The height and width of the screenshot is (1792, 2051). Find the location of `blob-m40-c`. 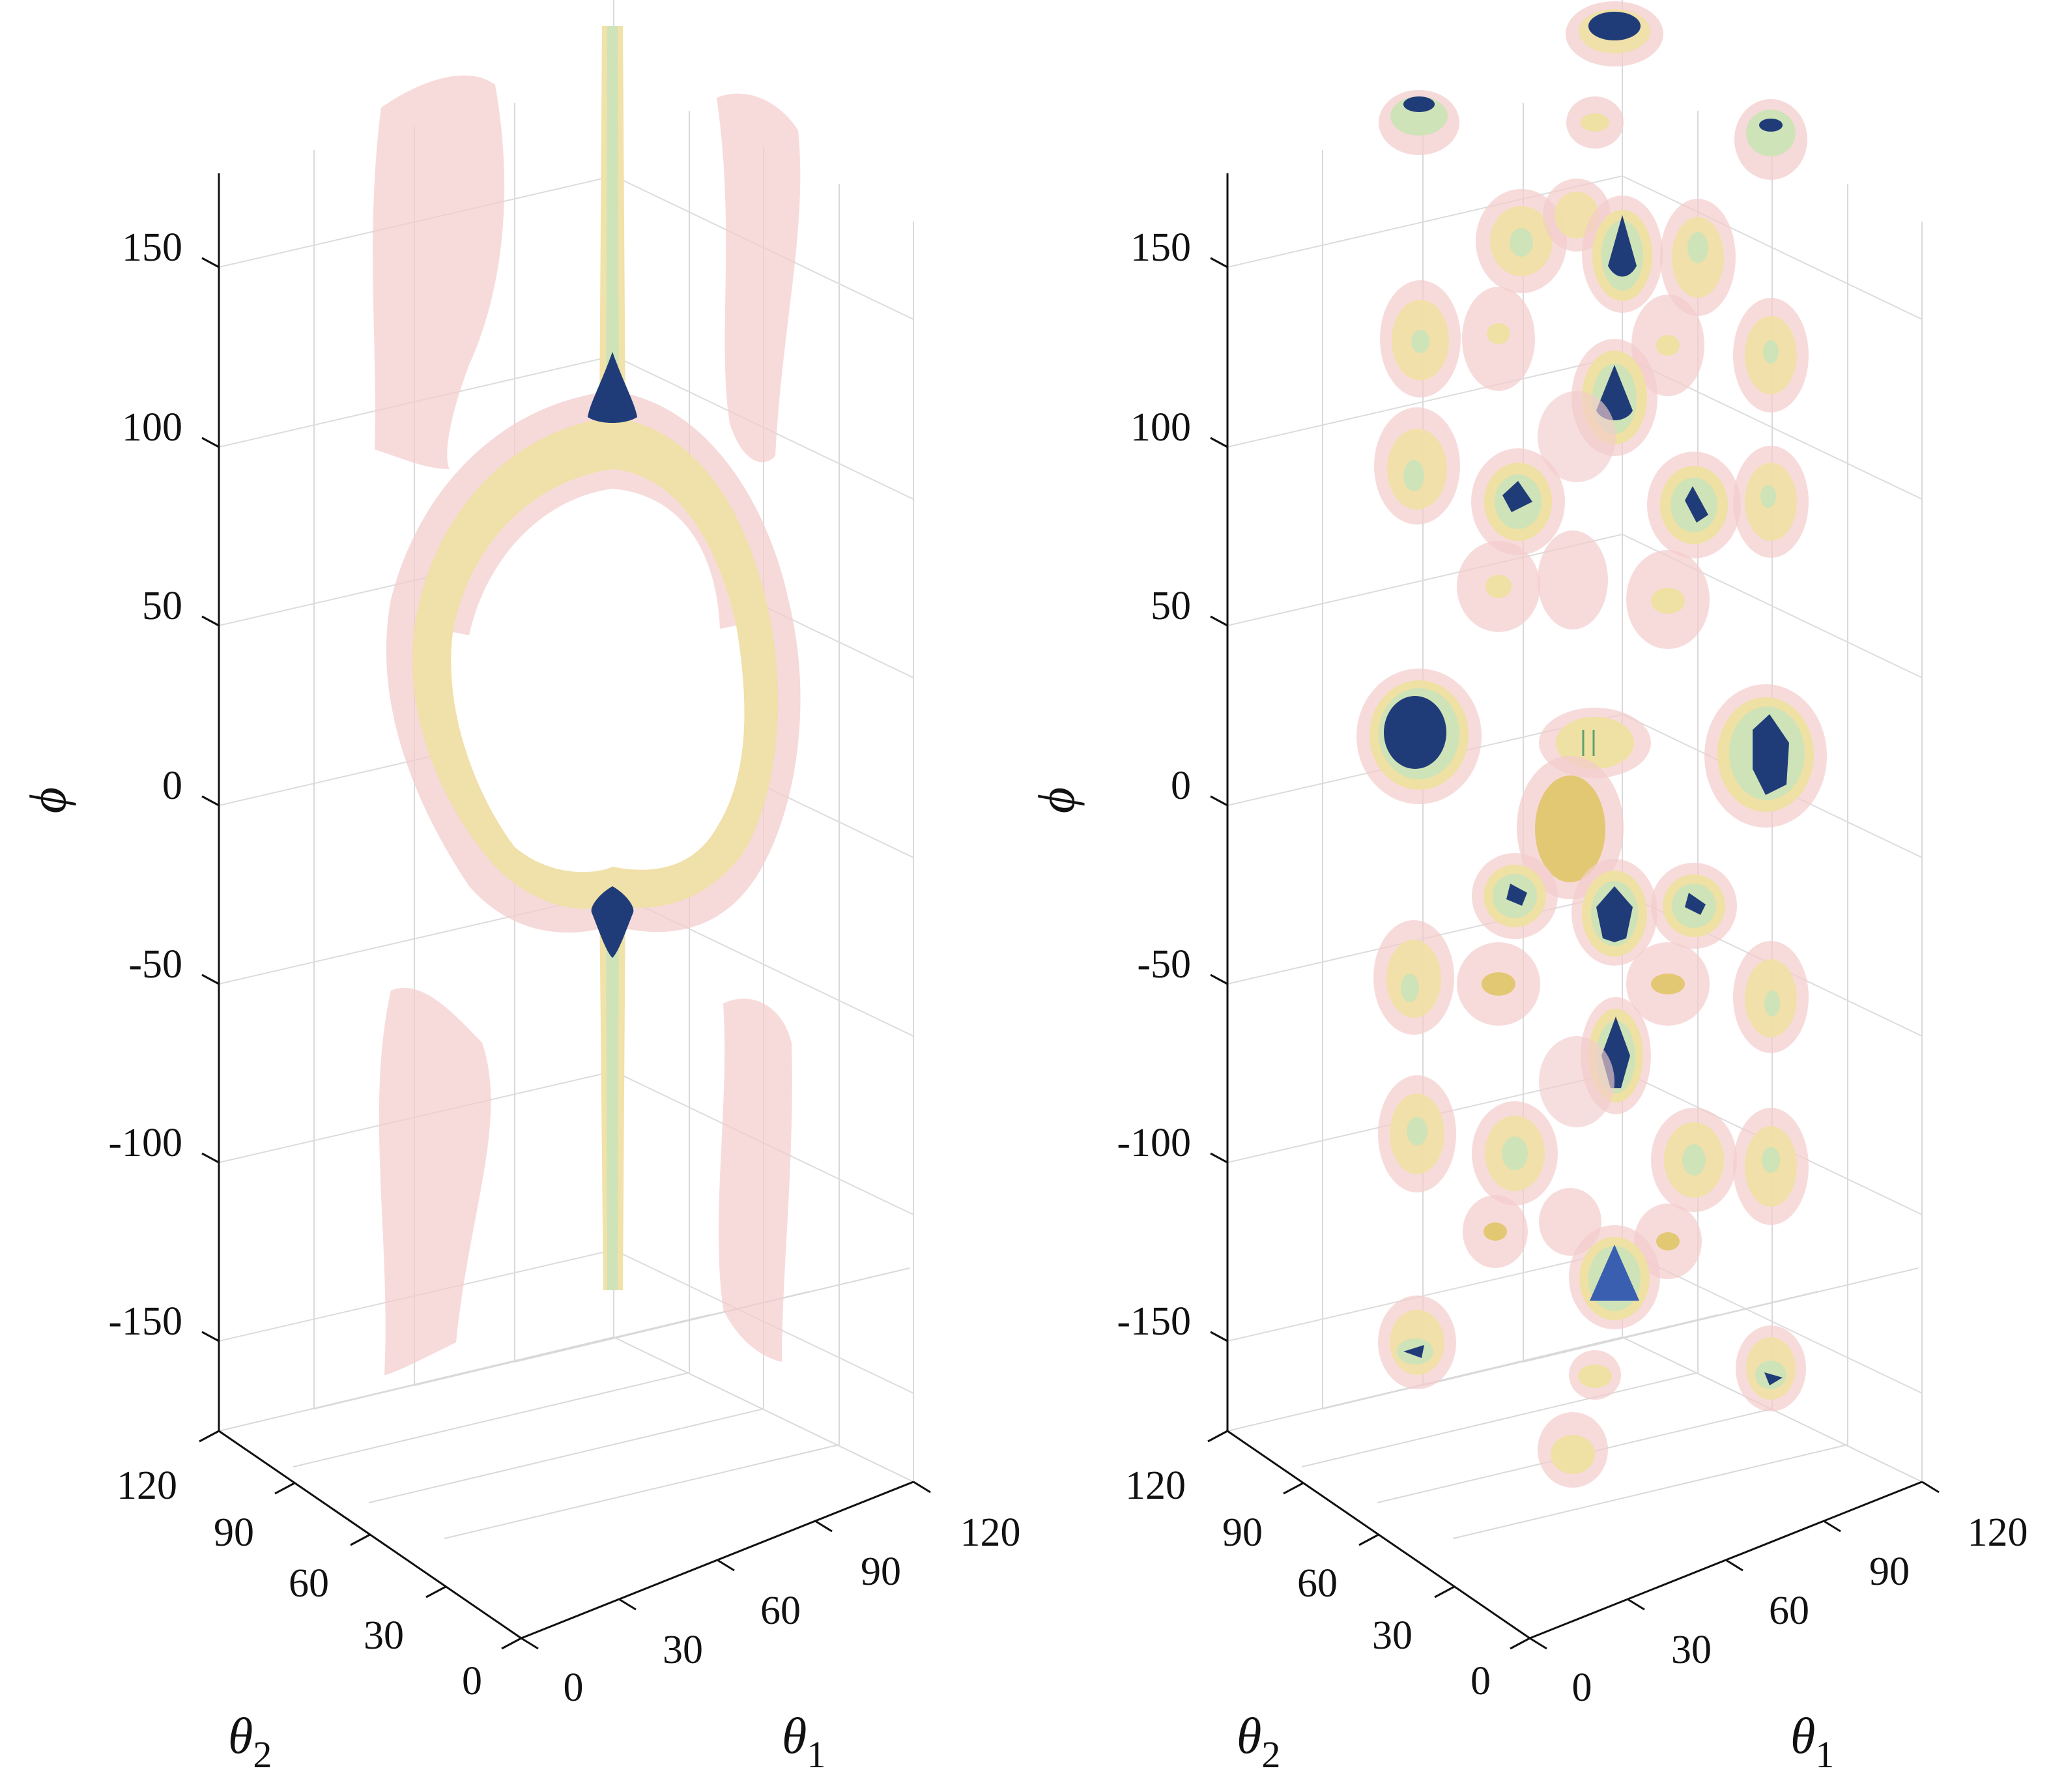

blob-m40-c is located at coordinates (1694, 906).